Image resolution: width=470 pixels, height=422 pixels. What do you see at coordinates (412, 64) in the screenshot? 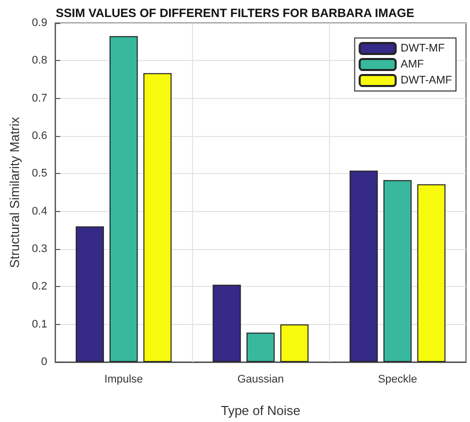
I see `legend-label: AMF` at bounding box center [412, 64].